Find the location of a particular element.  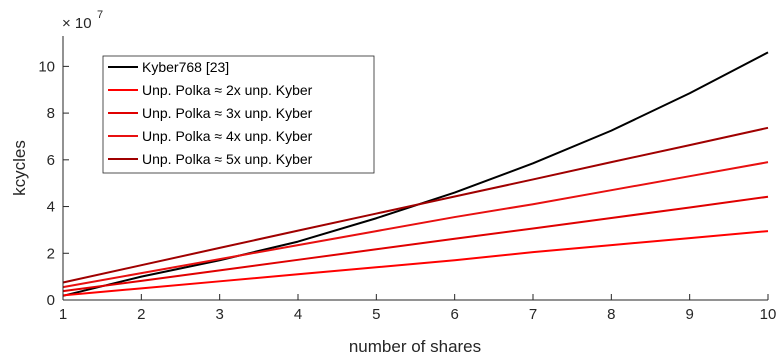

y-axis-ticks: 0 2 4 6 8 10 is located at coordinates (53, 183).